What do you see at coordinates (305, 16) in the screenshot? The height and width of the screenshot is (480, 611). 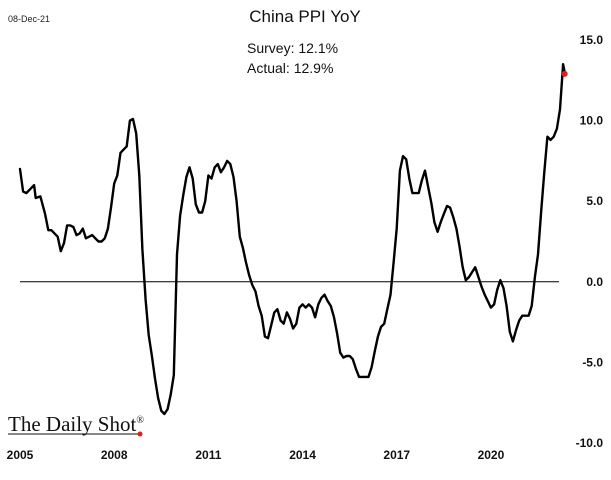 I see `chart-title: China PPI YoY` at bounding box center [305, 16].